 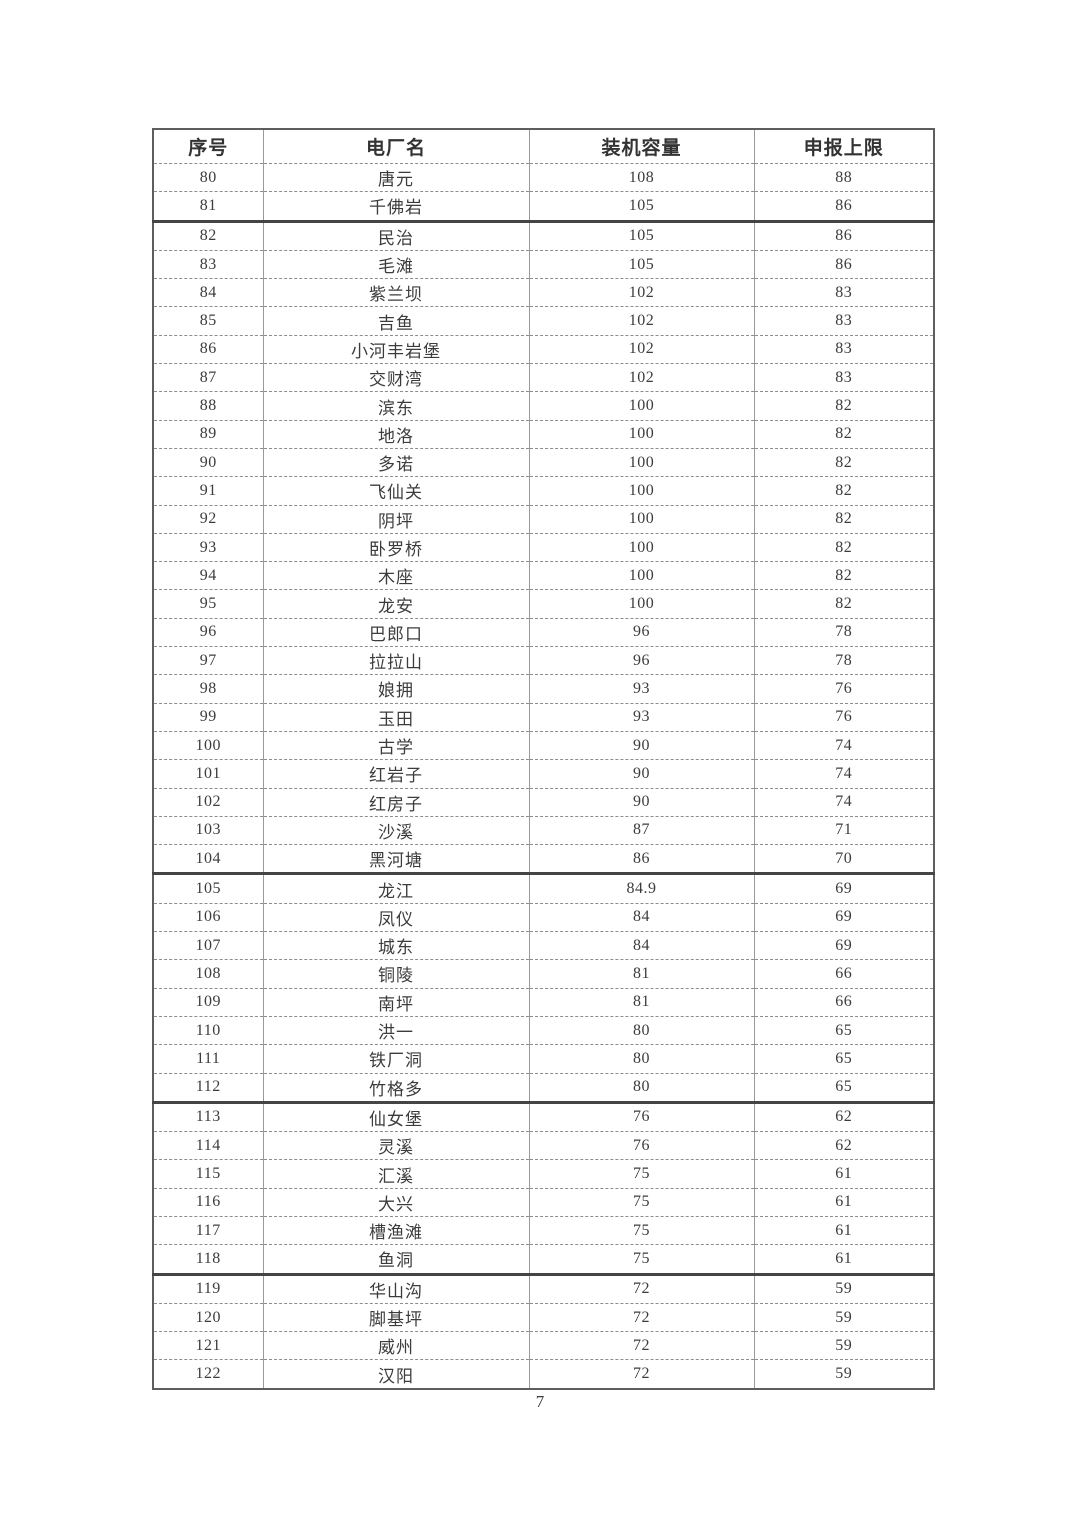 What do you see at coordinates (543, 717) in the screenshot?
I see `table-row: 99 玉田 93 76` at bounding box center [543, 717].